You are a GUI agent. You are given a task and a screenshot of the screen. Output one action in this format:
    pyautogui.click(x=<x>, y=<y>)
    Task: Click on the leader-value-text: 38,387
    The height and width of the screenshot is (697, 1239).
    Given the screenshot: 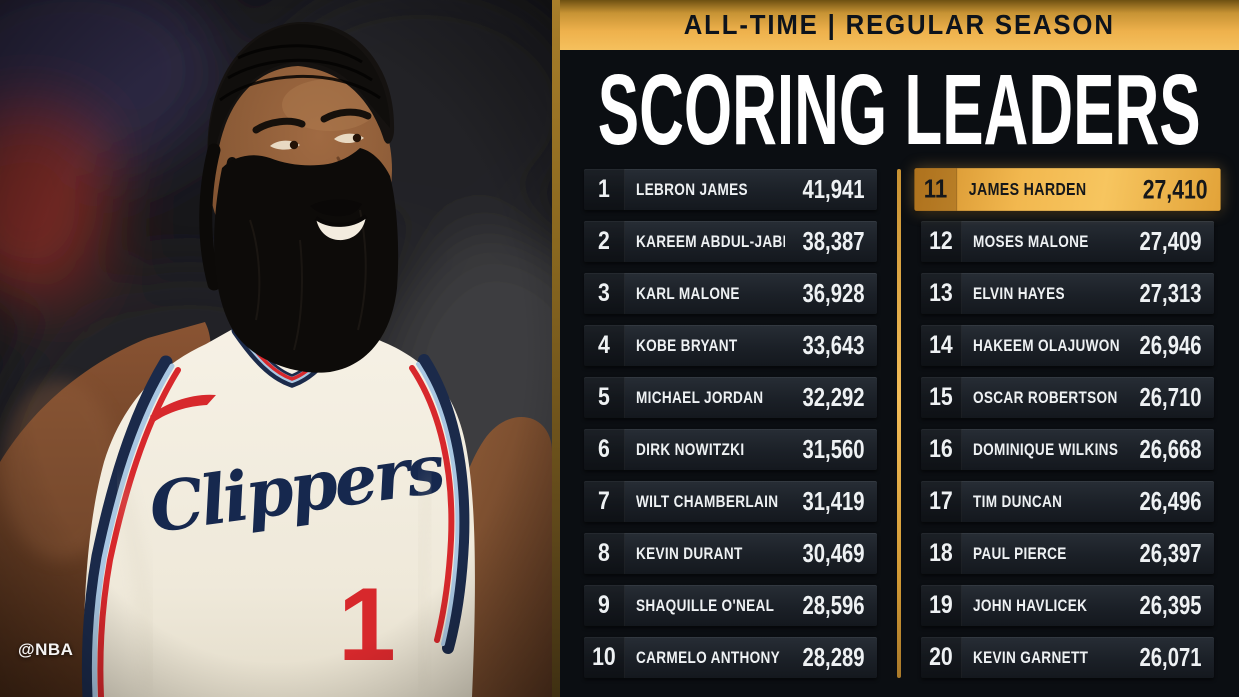 What is the action you would take?
    pyautogui.click(x=833, y=241)
    